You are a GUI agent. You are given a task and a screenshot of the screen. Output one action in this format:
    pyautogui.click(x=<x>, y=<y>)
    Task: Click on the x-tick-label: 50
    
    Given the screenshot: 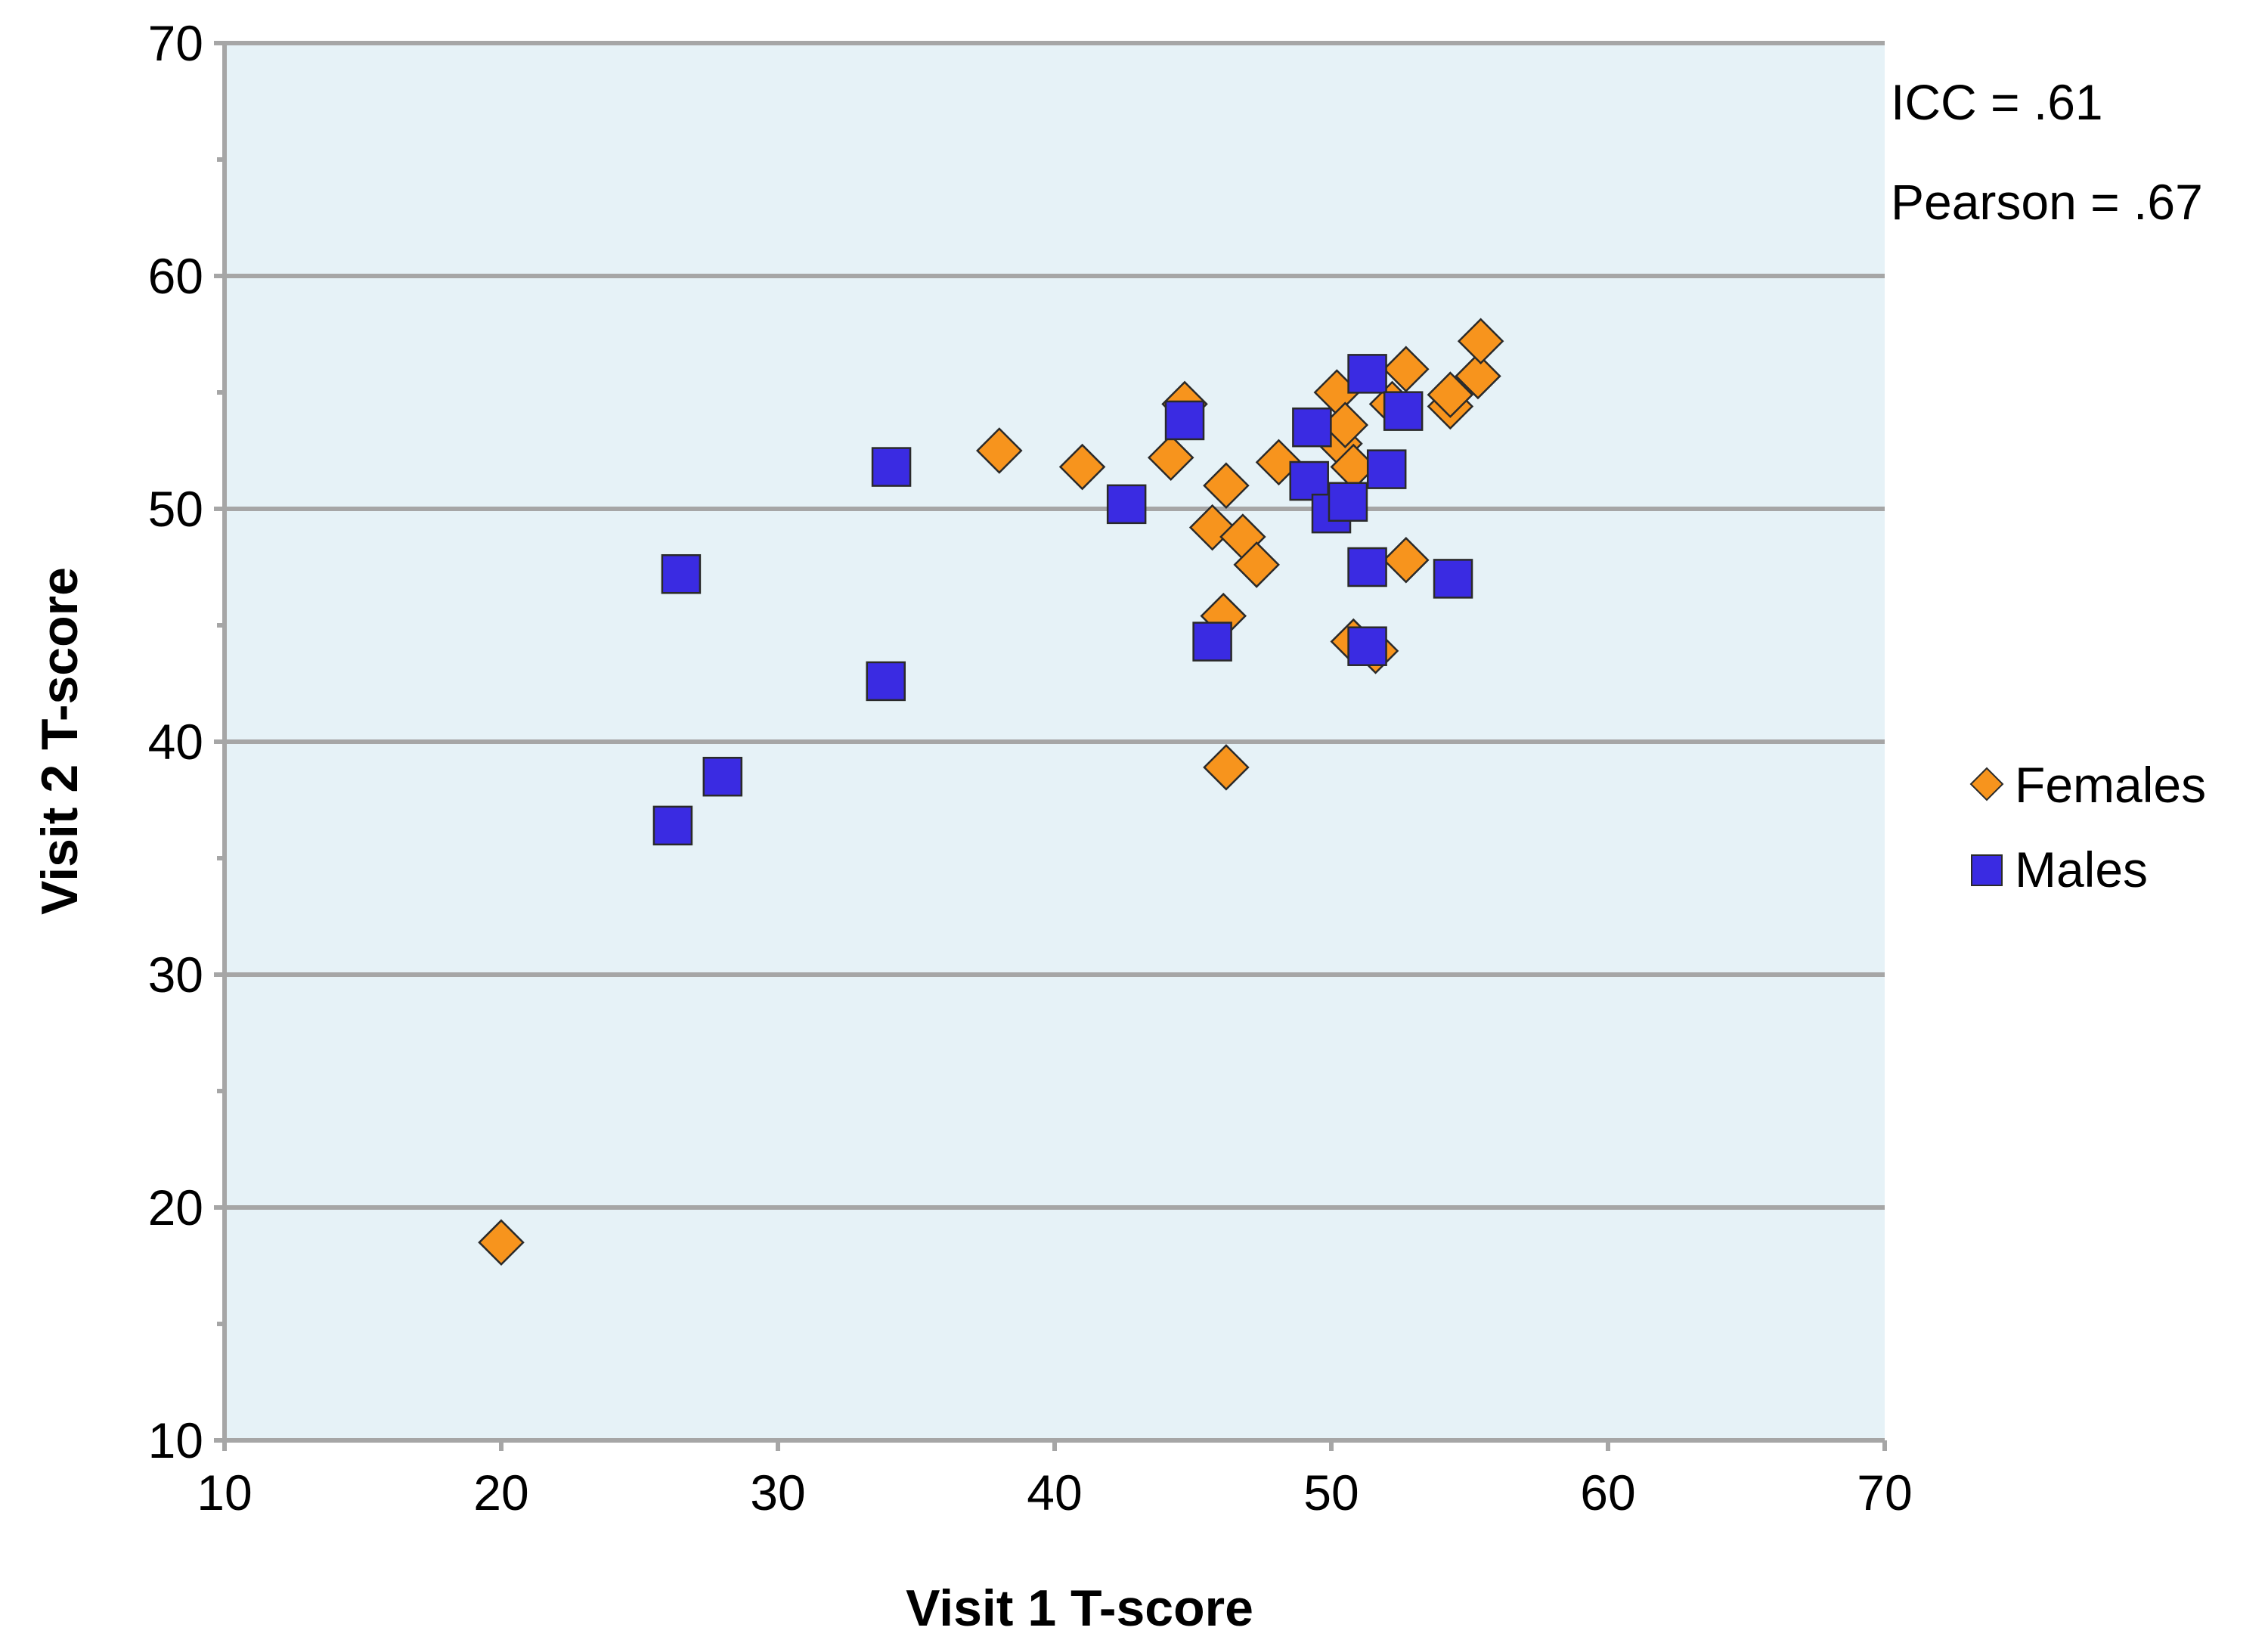 What is the action you would take?
    pyautogui.click(x=1331, y=1493)
    